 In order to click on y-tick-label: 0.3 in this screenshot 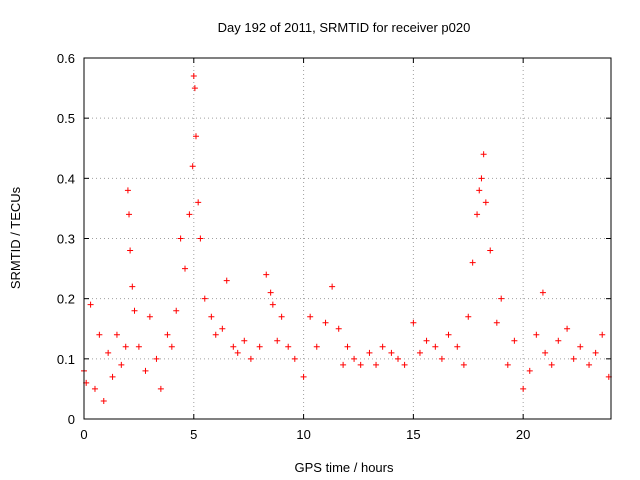, I will do `click(66, 239)`.